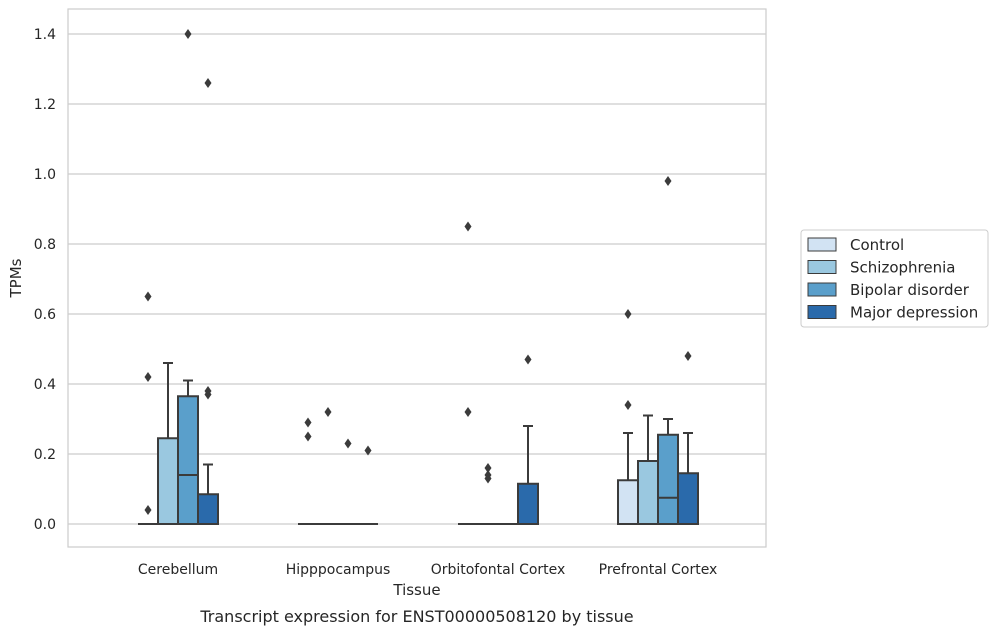  Describe the element at coordinates (877, 245) in the screenshot. I see `legend-label: Control` at that location.